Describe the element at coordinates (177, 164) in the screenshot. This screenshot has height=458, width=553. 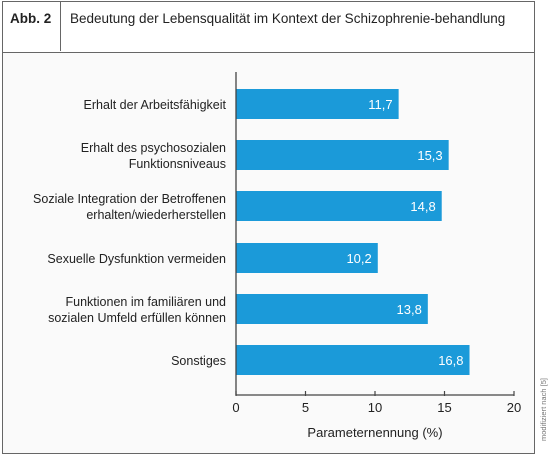
I see `category-label: Funktionsniveaus` at that location.